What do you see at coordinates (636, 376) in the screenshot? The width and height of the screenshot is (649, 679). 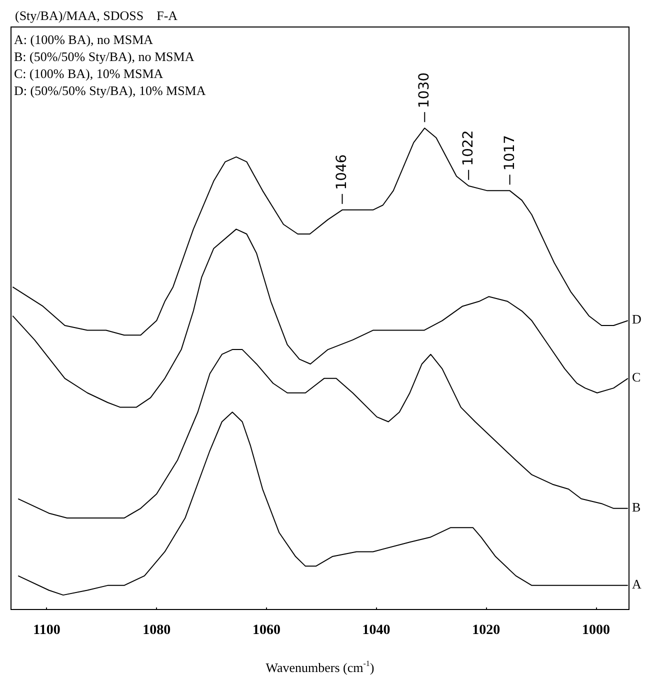 I see `series-label: C` at bounding box center [636, 376].